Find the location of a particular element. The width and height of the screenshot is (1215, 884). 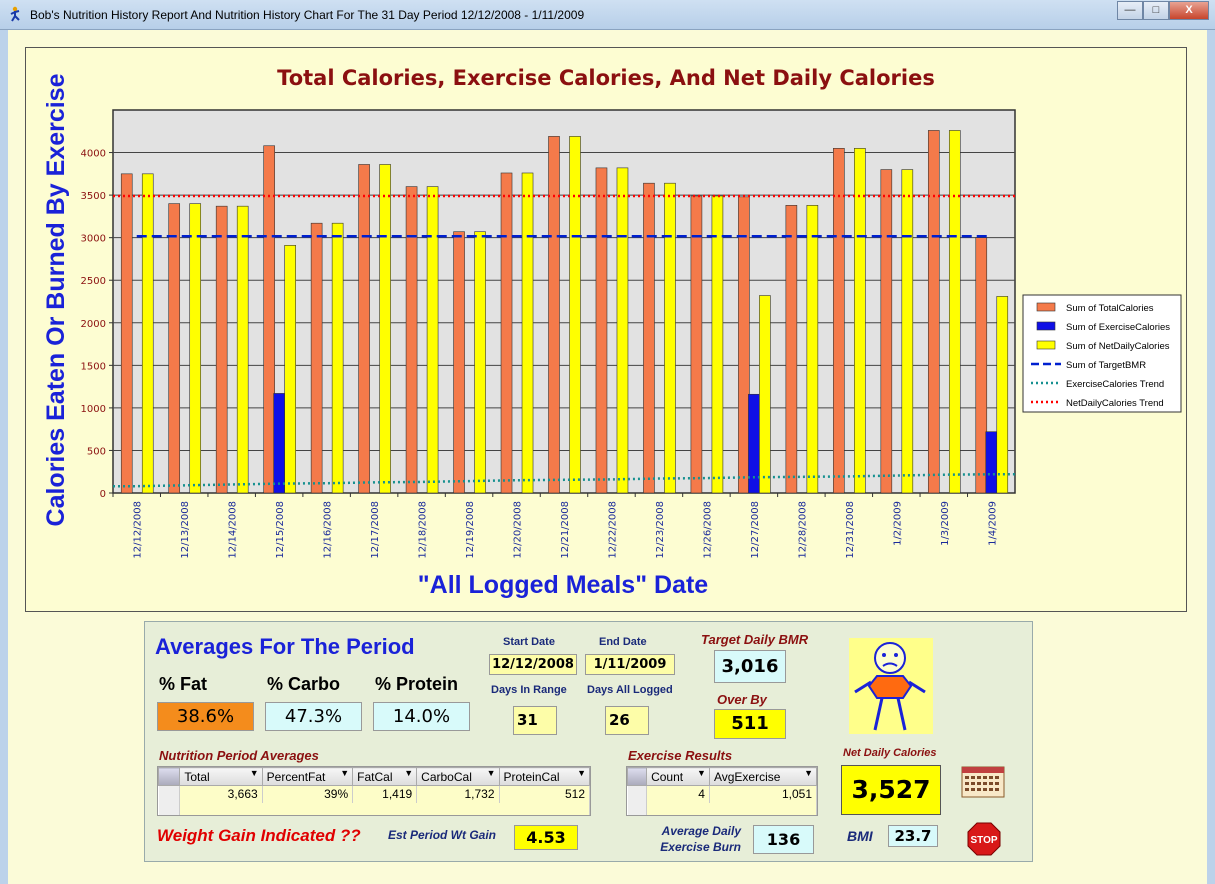

x-tick-label: 12/26/2008 is located at coordinates (707, 530).